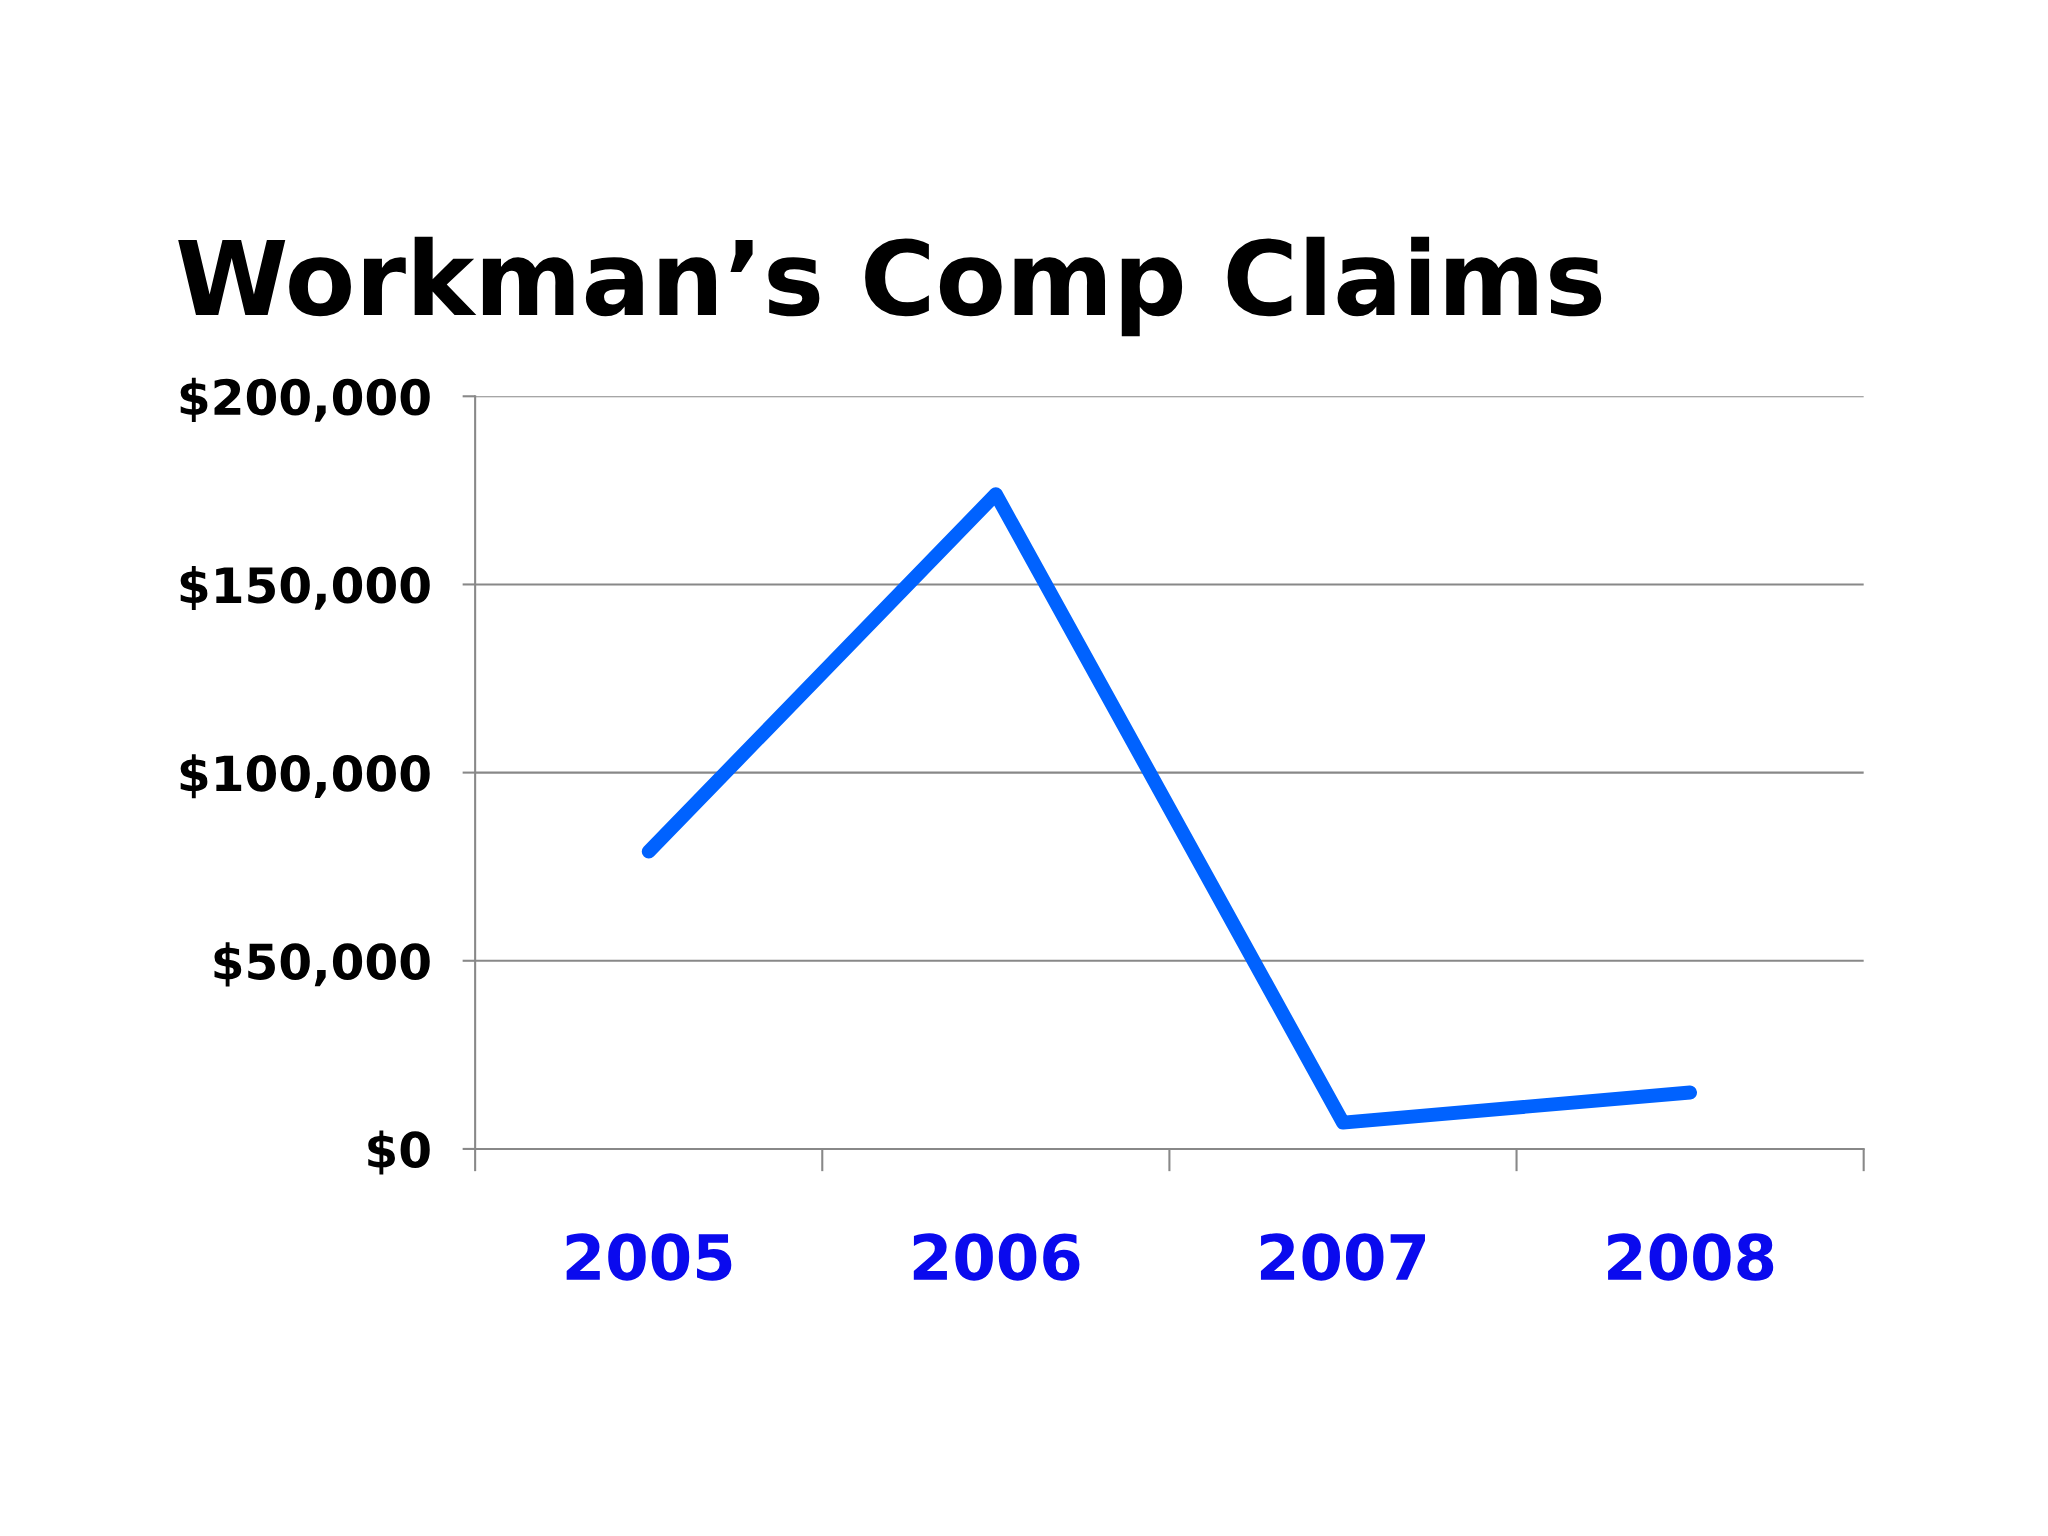  I want to click on y-tick-label: $200,000, so click(305, 399).